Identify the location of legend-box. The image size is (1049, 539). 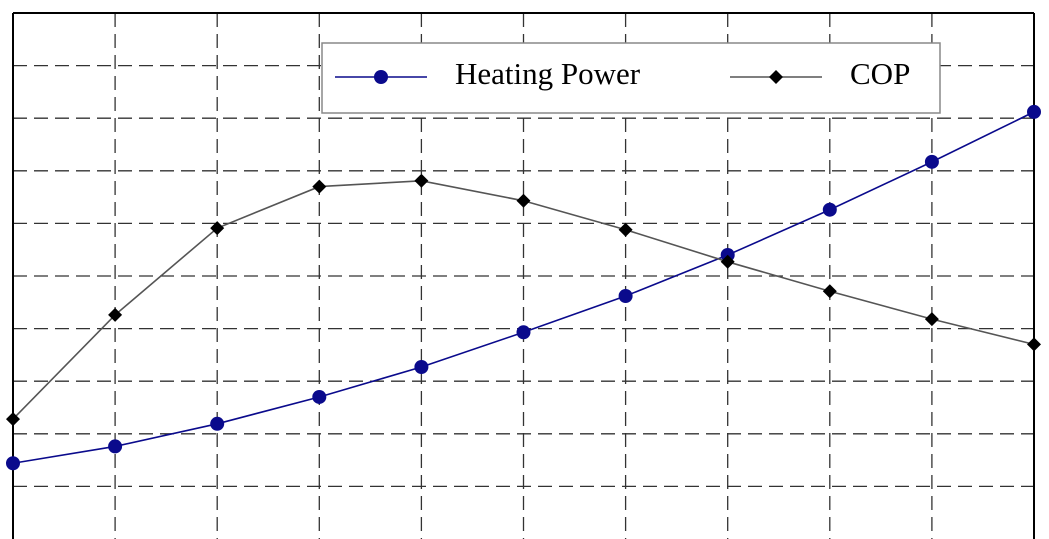
(631, 78).